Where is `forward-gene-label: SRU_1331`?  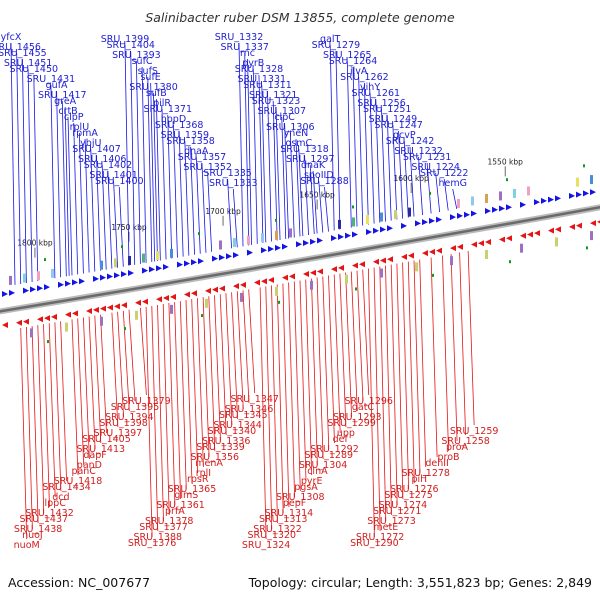
forward-gene-label: SRU_1331 is located at coordinates (262, 79).